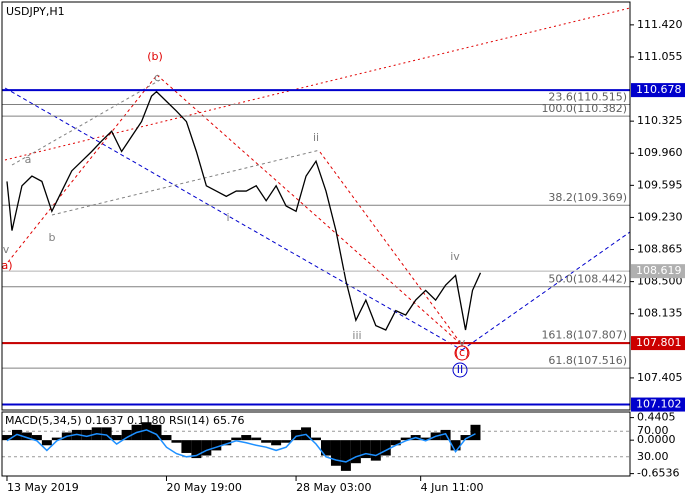 This screenshot has width=700, height=500. What do you see at coordinates (659, 342) in the screenshot?
I see `level-label: 107.801` at bounding box center [659, 342].